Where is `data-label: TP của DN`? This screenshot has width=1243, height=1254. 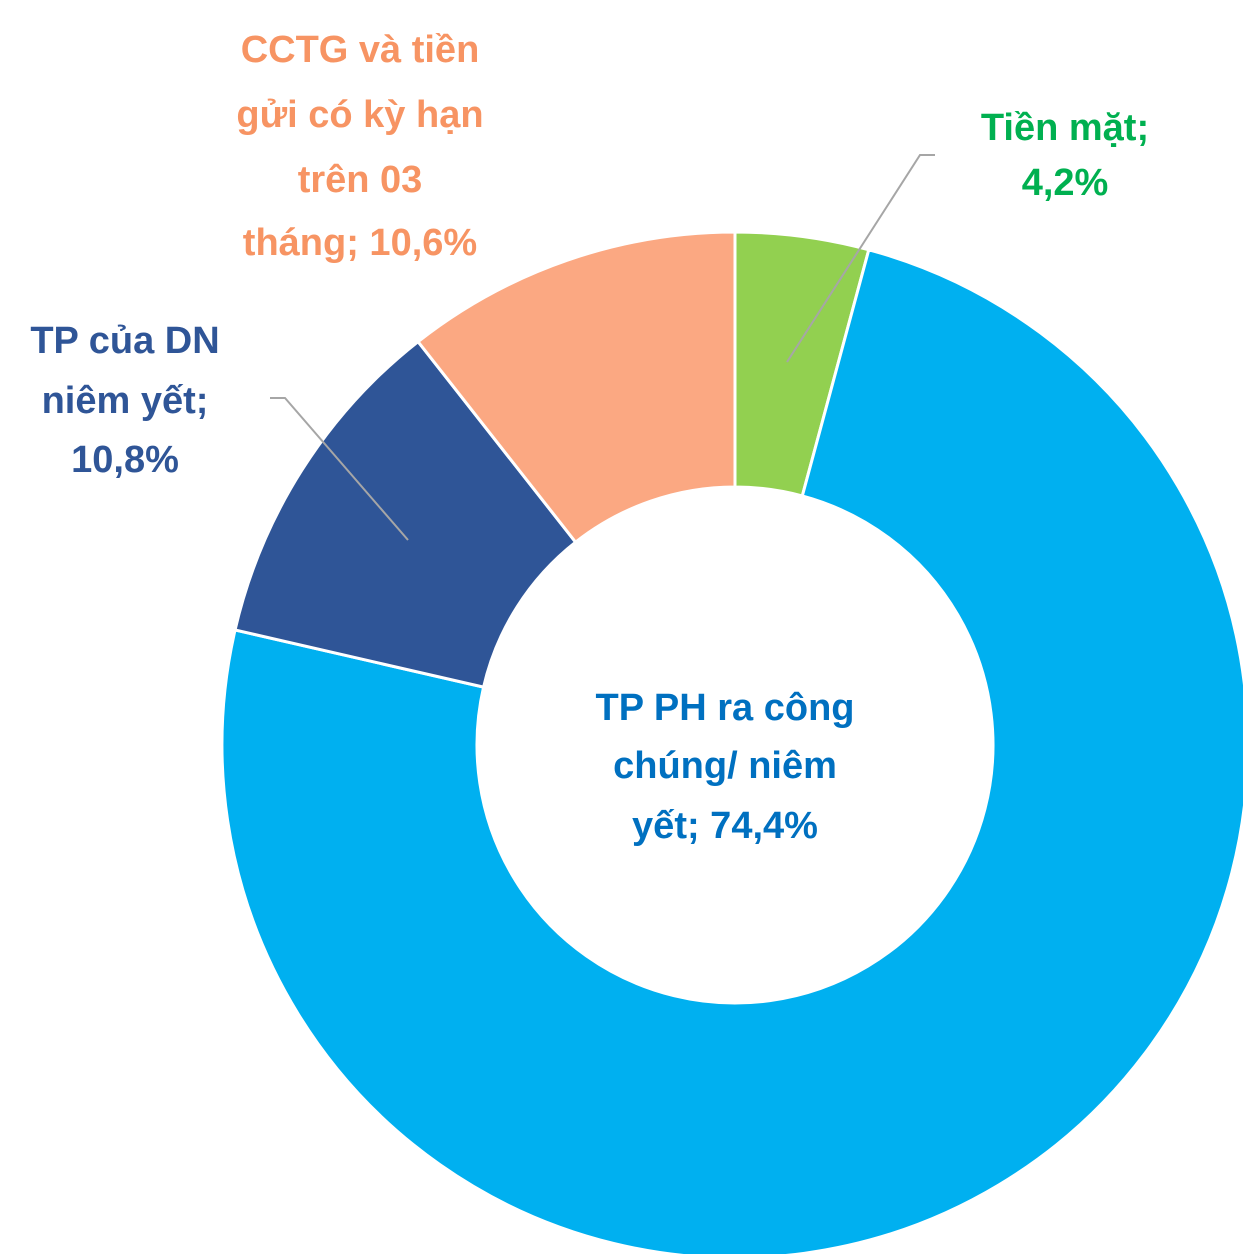
data-label: TP của DN is located at coordinates (124, 341).